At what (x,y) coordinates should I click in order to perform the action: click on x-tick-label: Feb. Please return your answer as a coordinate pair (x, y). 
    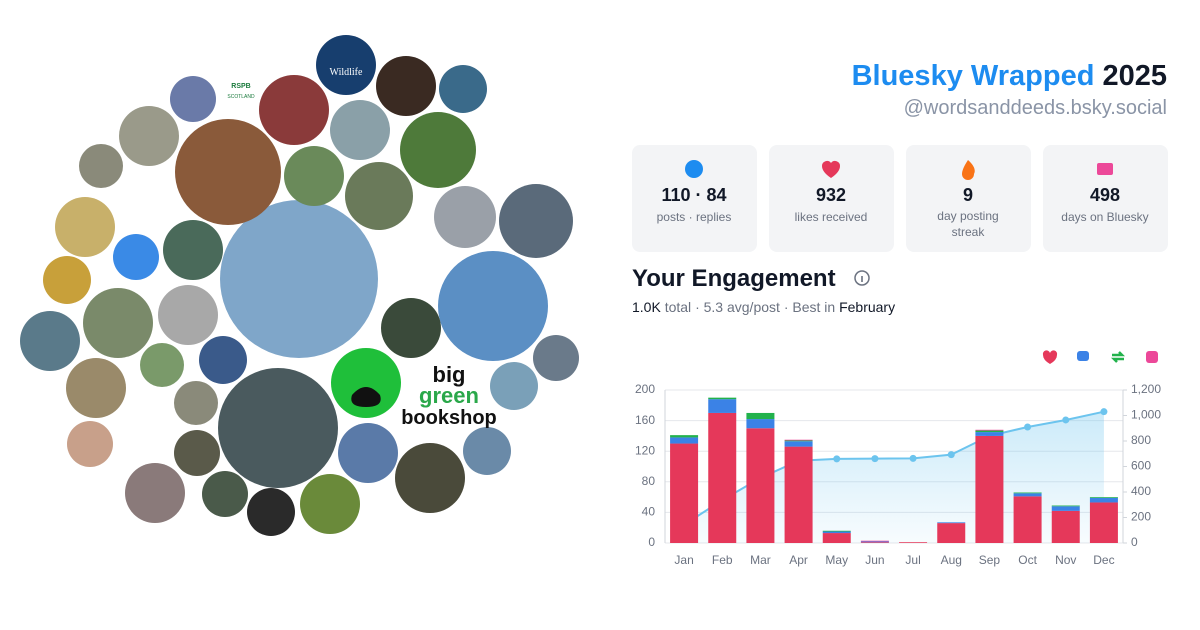
    Looking at the image, I should click on (722, 560).